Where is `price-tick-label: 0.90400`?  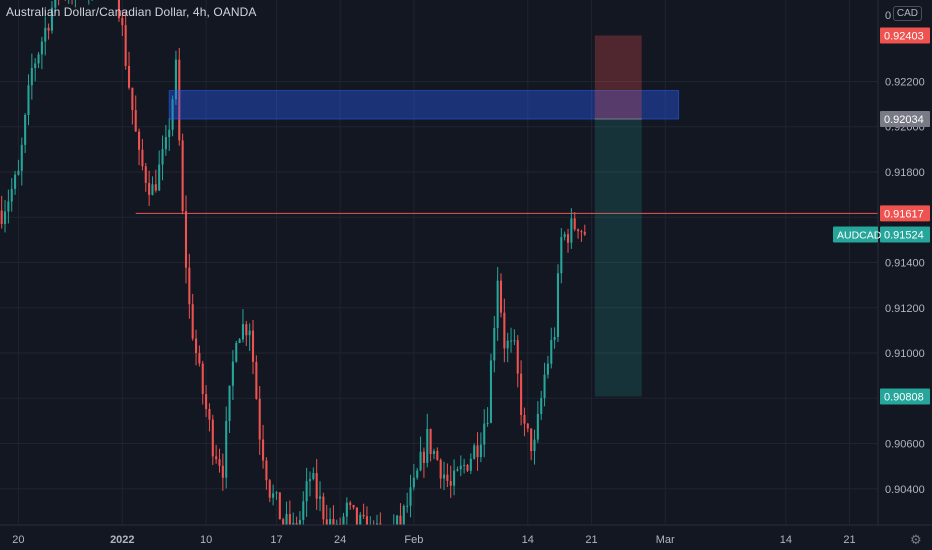 price-tick-label: 0.90400 is located at coordinates (905, 490).